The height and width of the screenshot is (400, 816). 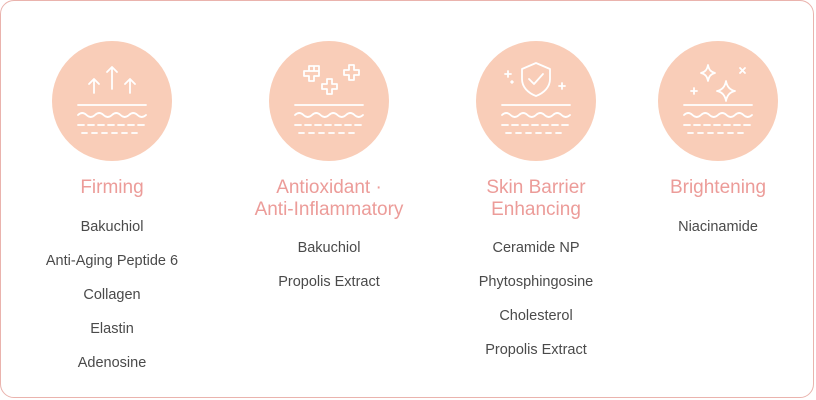 I want to click on title-line: Skin Barrier, so click(x=536, y=187).